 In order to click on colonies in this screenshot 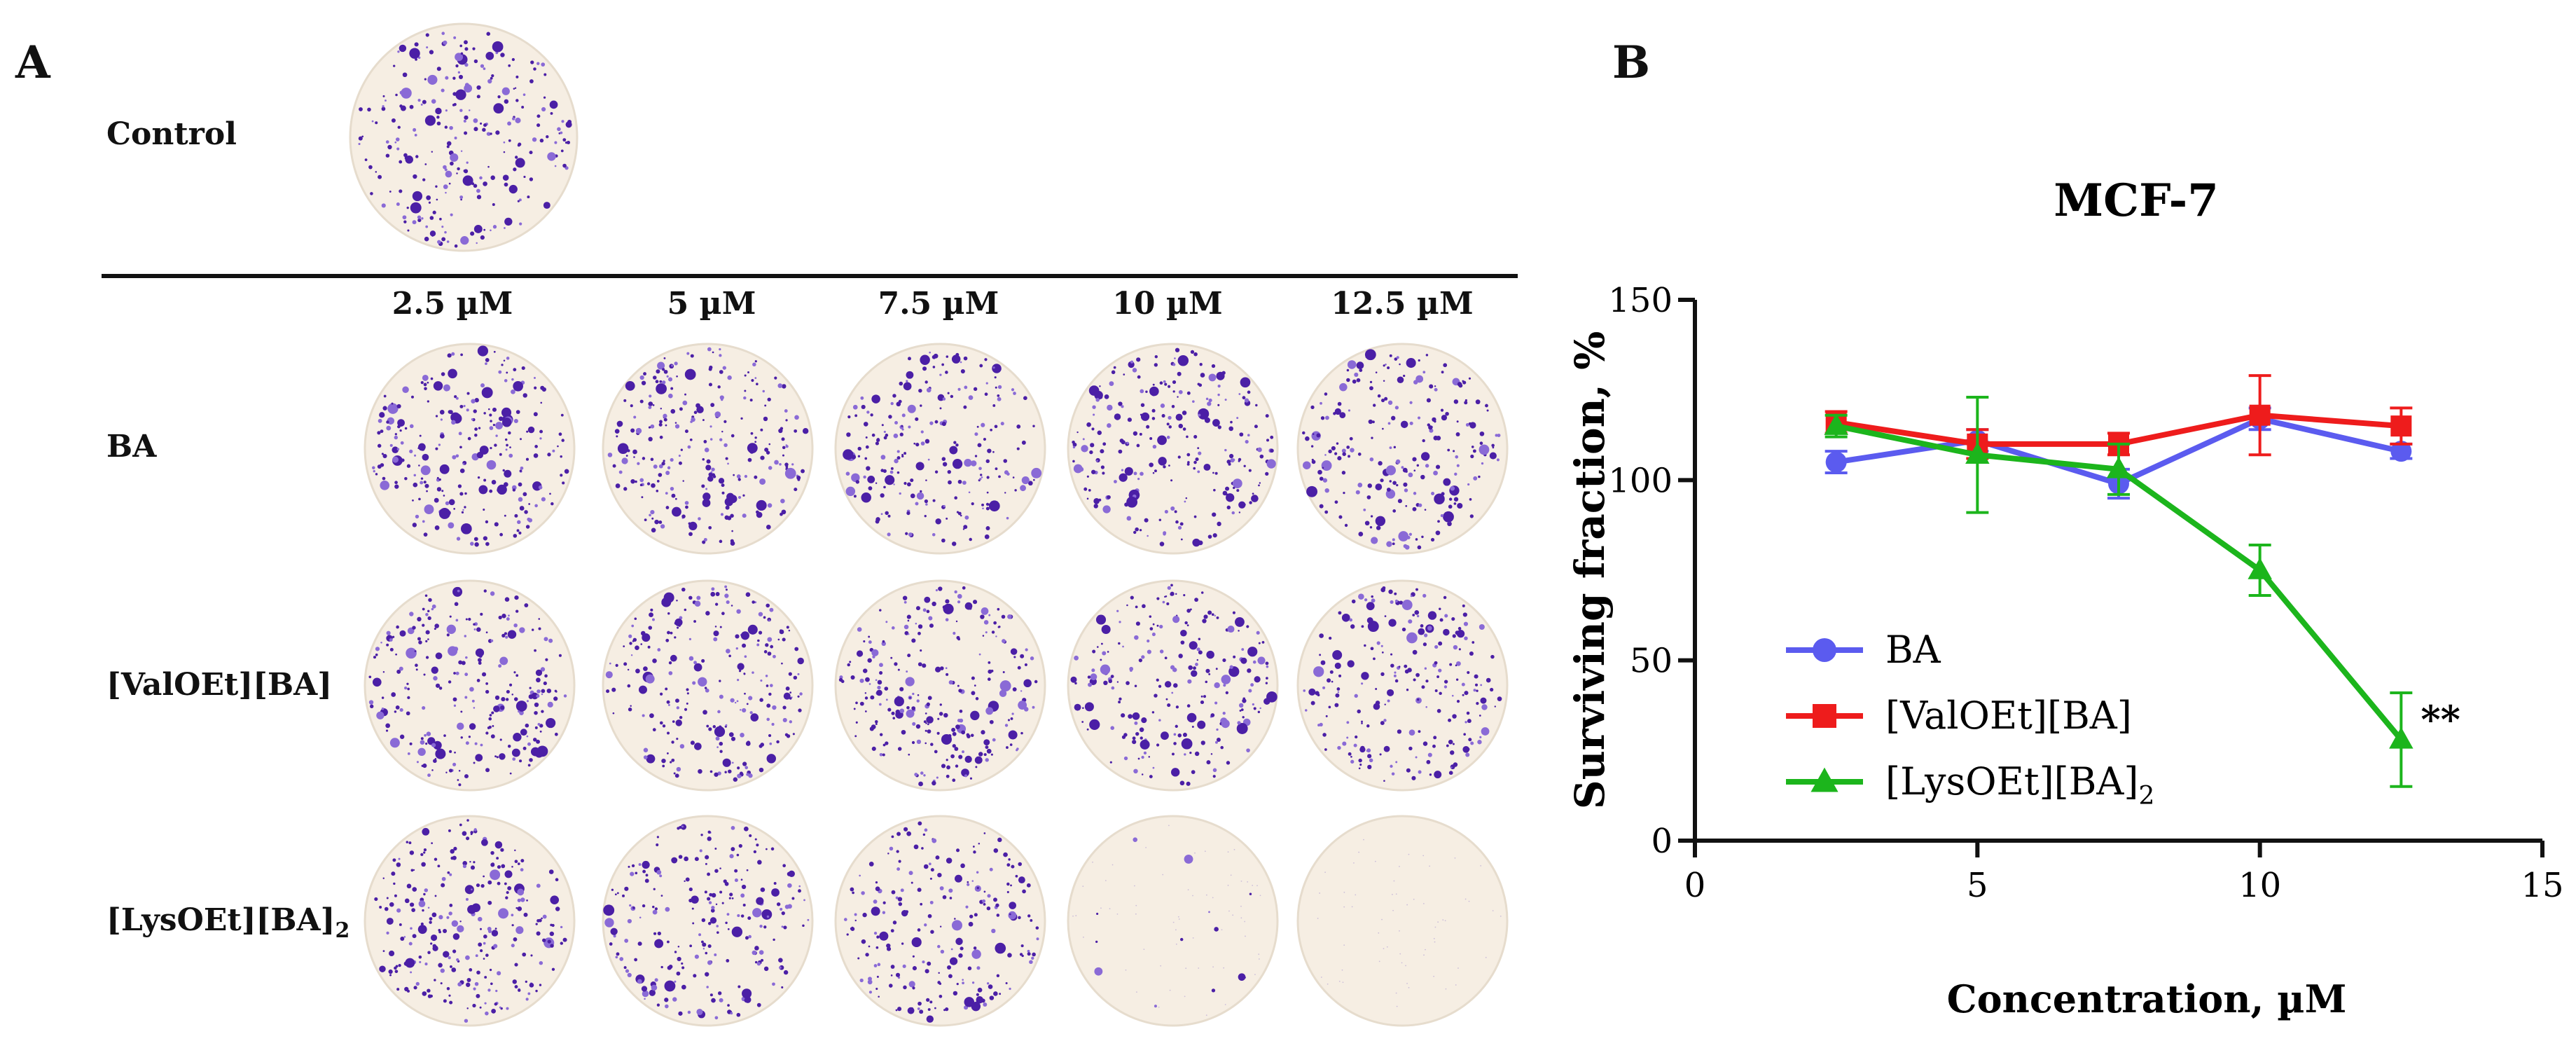, I will do `click(1402, 684)`.